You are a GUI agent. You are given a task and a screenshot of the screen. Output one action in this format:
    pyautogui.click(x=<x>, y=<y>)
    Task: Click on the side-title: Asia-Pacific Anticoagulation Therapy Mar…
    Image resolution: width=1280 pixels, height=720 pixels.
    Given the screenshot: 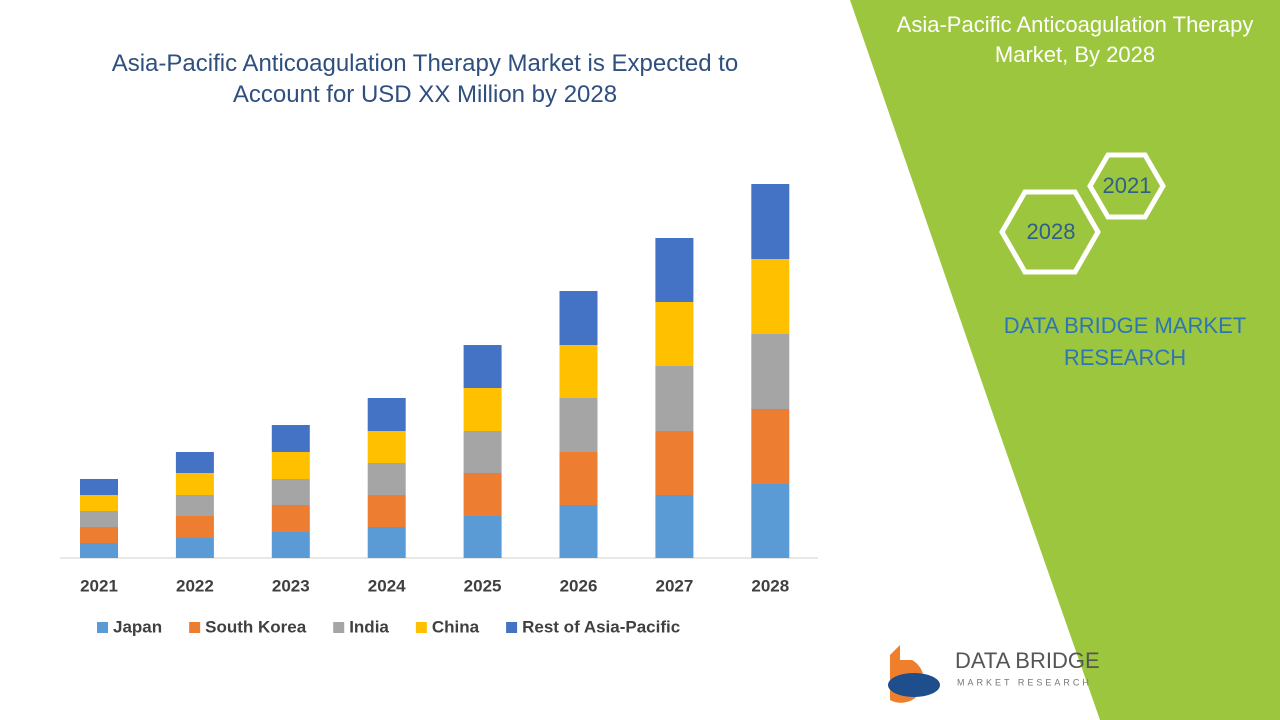 What is the action you would take?
    pyautogui.click(x=1075, y=39)
    